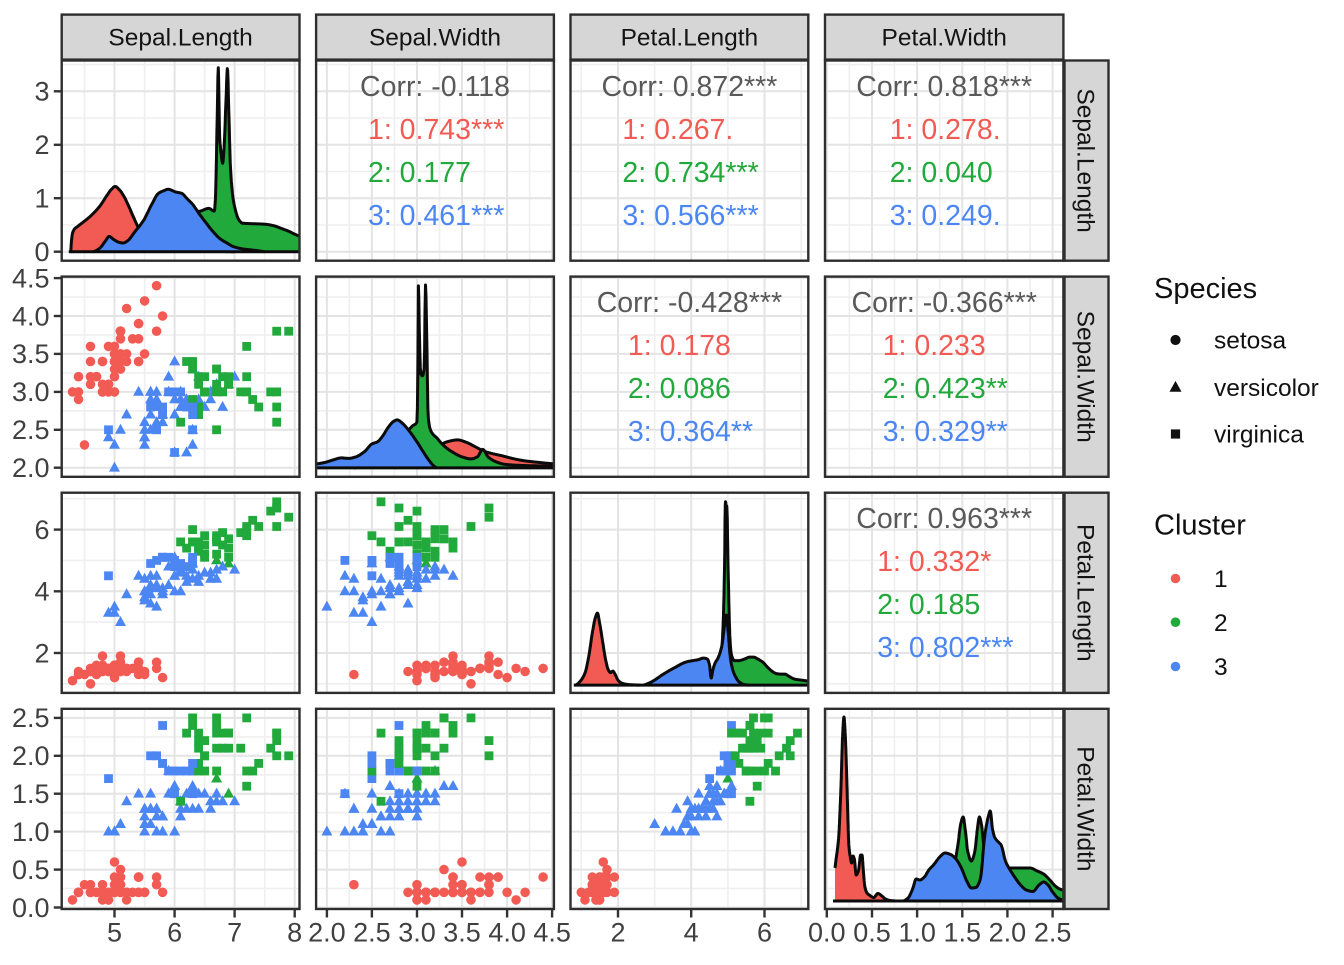 The image size is (1344, 965). What do you see at coordinates (945, 648) in the screenshot?
I see `svg-text: 3: 0.802***` at bounding box center [945, 648].